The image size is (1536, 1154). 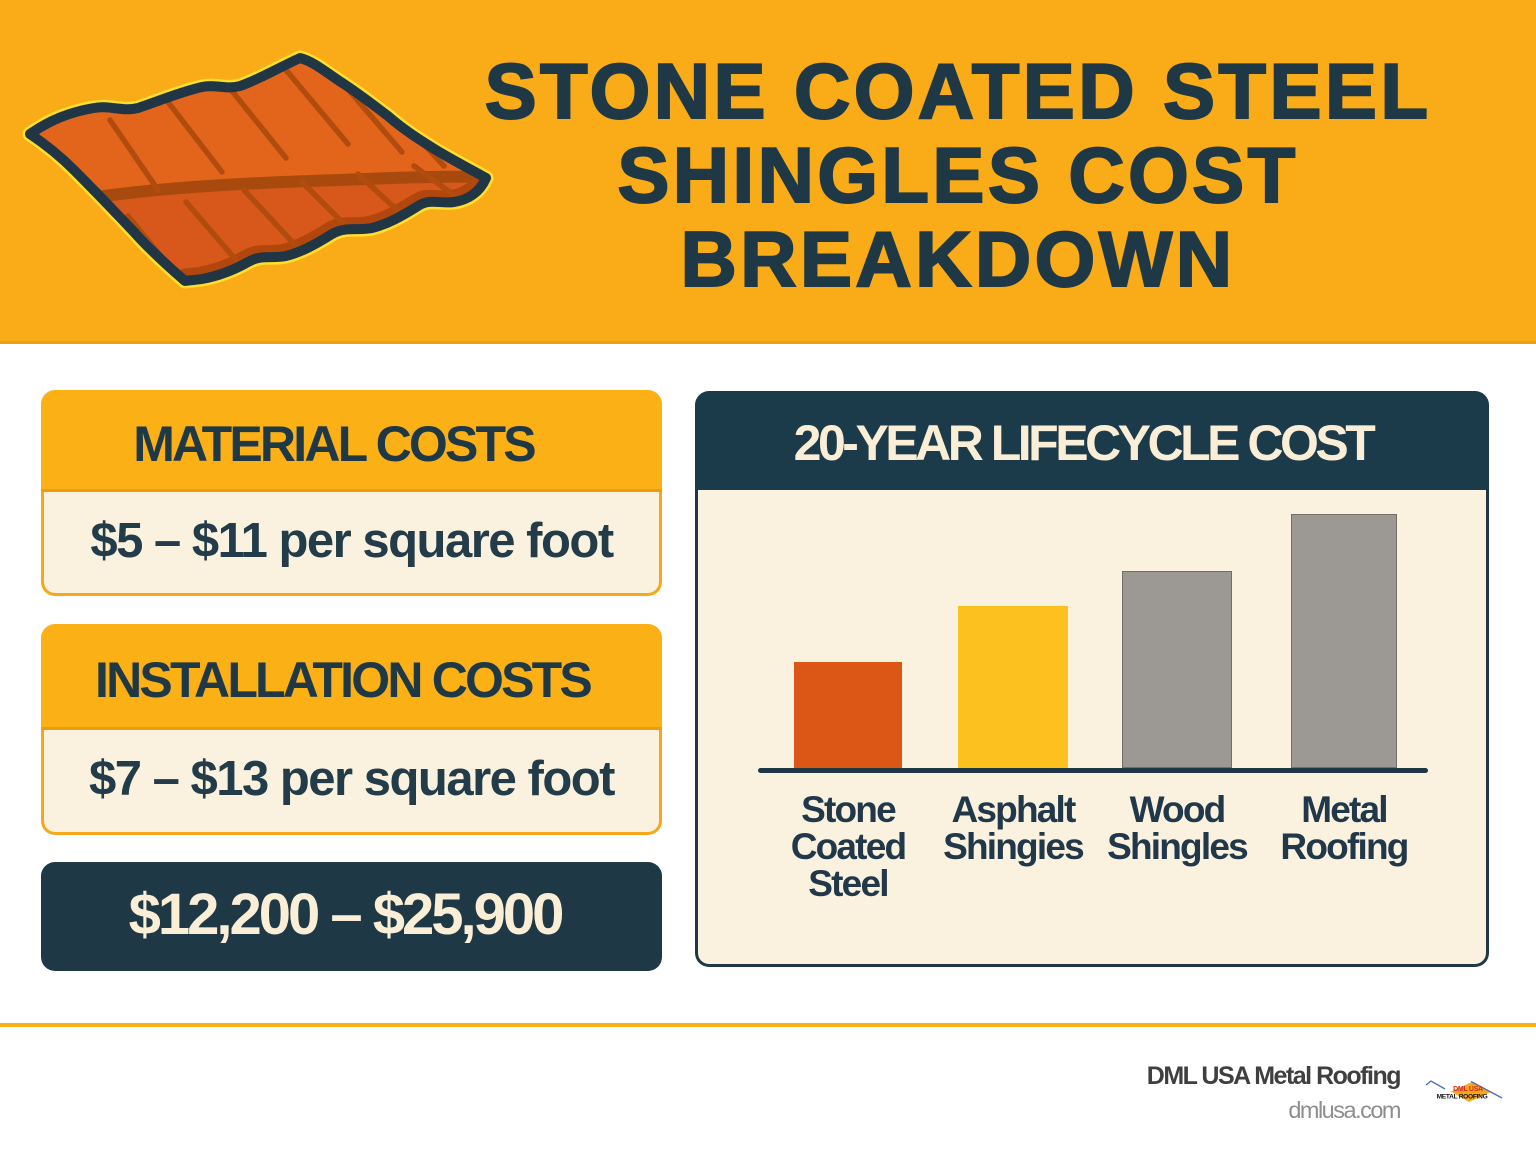 I want to click on svg-text: METAL ROOFING, so click(x=1462, y=1097).